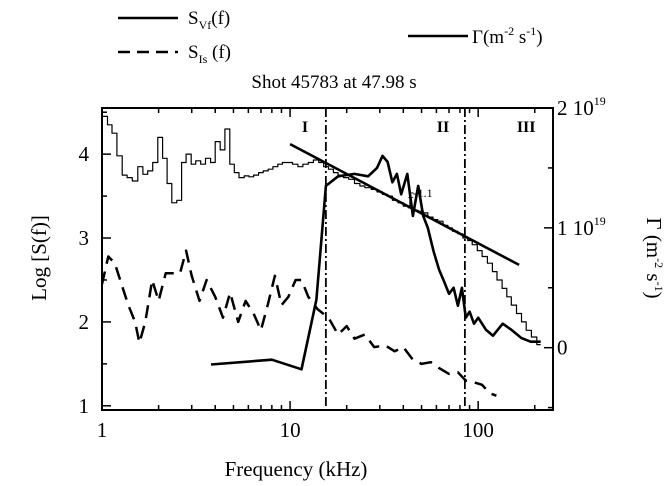 This screenshot has height=486, width=669. Describe the element at coordinates (419, 127) in the screenshot. I see `region-labels: I II III` at that location.